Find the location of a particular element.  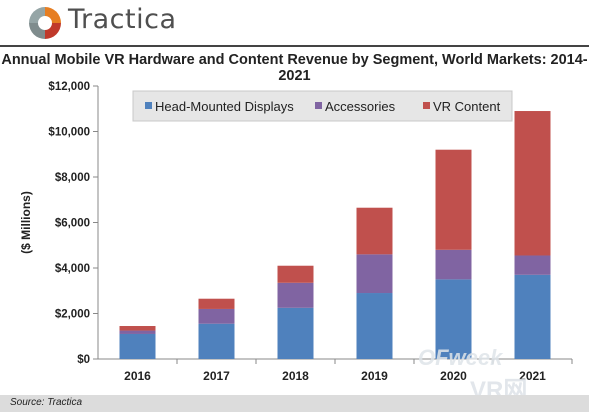

x-tick-label: 2018 is located at coordinates (295, 376).